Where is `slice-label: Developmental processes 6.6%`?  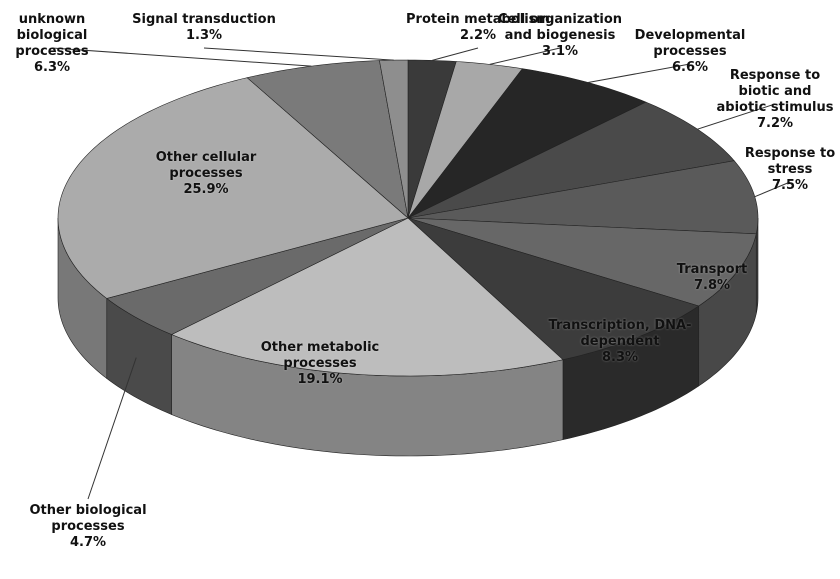
slice-label: Developmental processes 6.6% is located at coordinates (690, 52).